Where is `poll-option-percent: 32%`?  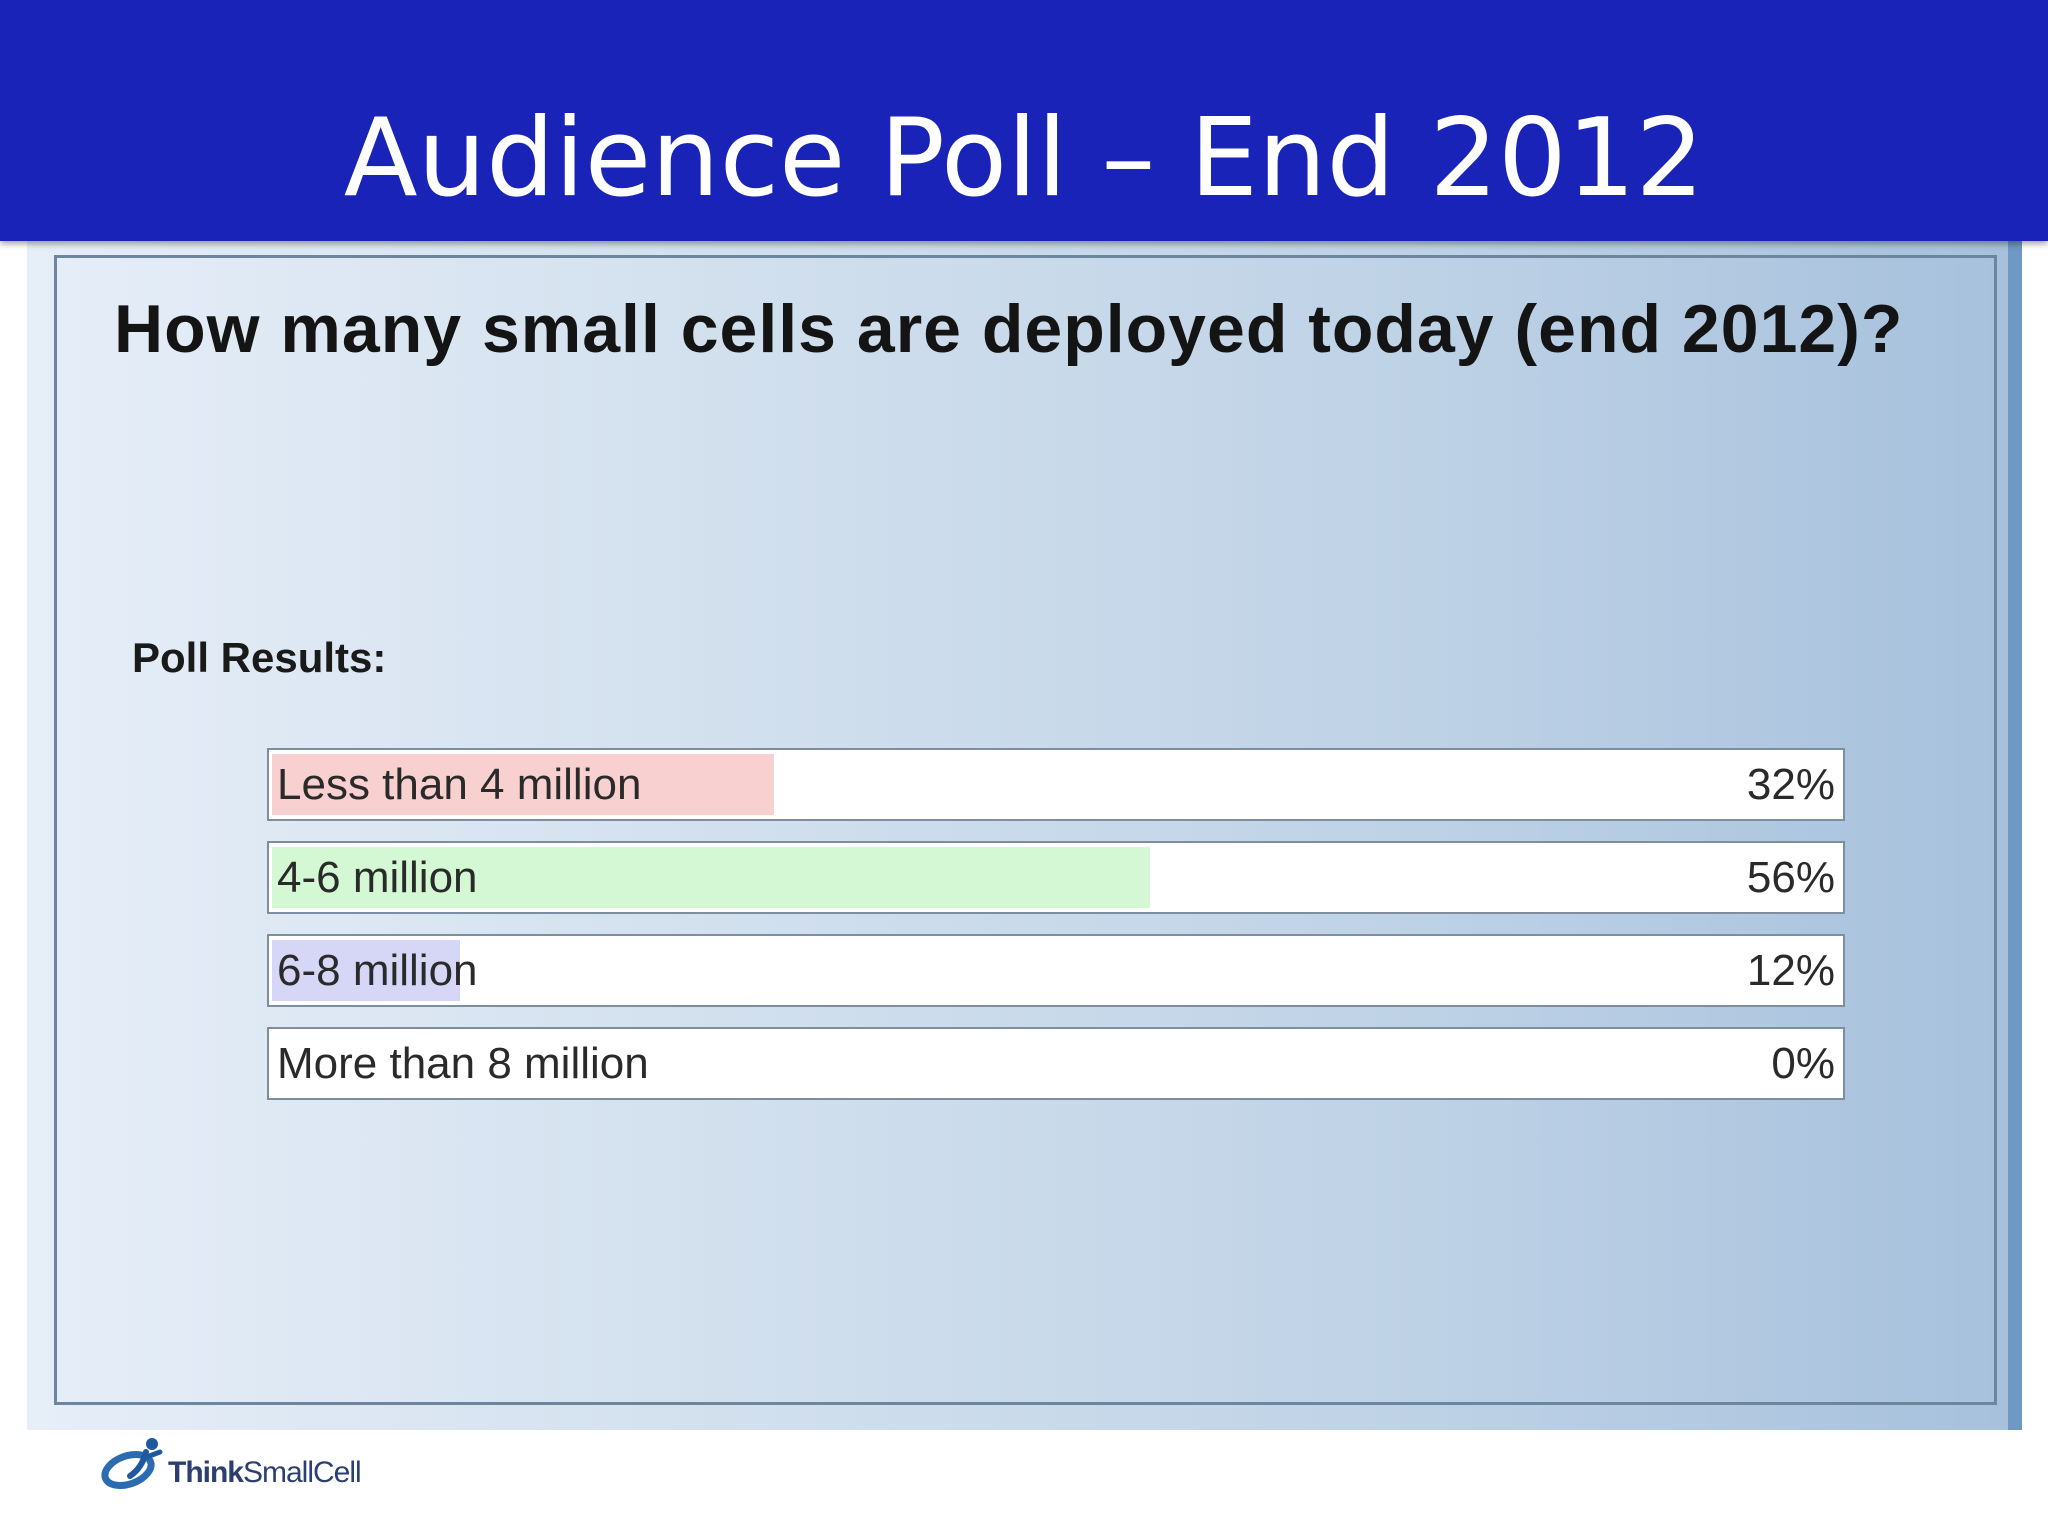 poll-option-percent: 32% is located at coordinates (1790, 784).